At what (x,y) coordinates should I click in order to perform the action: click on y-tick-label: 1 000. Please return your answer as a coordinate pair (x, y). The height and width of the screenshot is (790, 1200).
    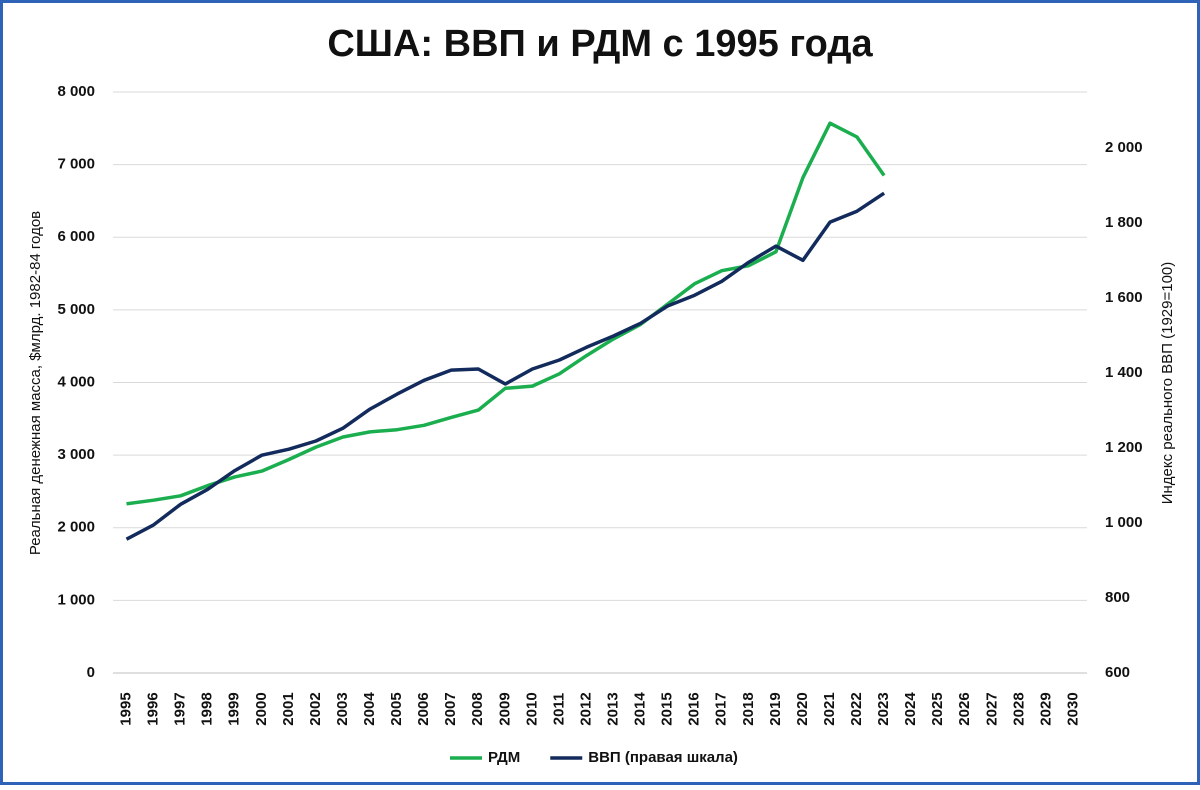
    Looking at the image, I should click on (76, 599).